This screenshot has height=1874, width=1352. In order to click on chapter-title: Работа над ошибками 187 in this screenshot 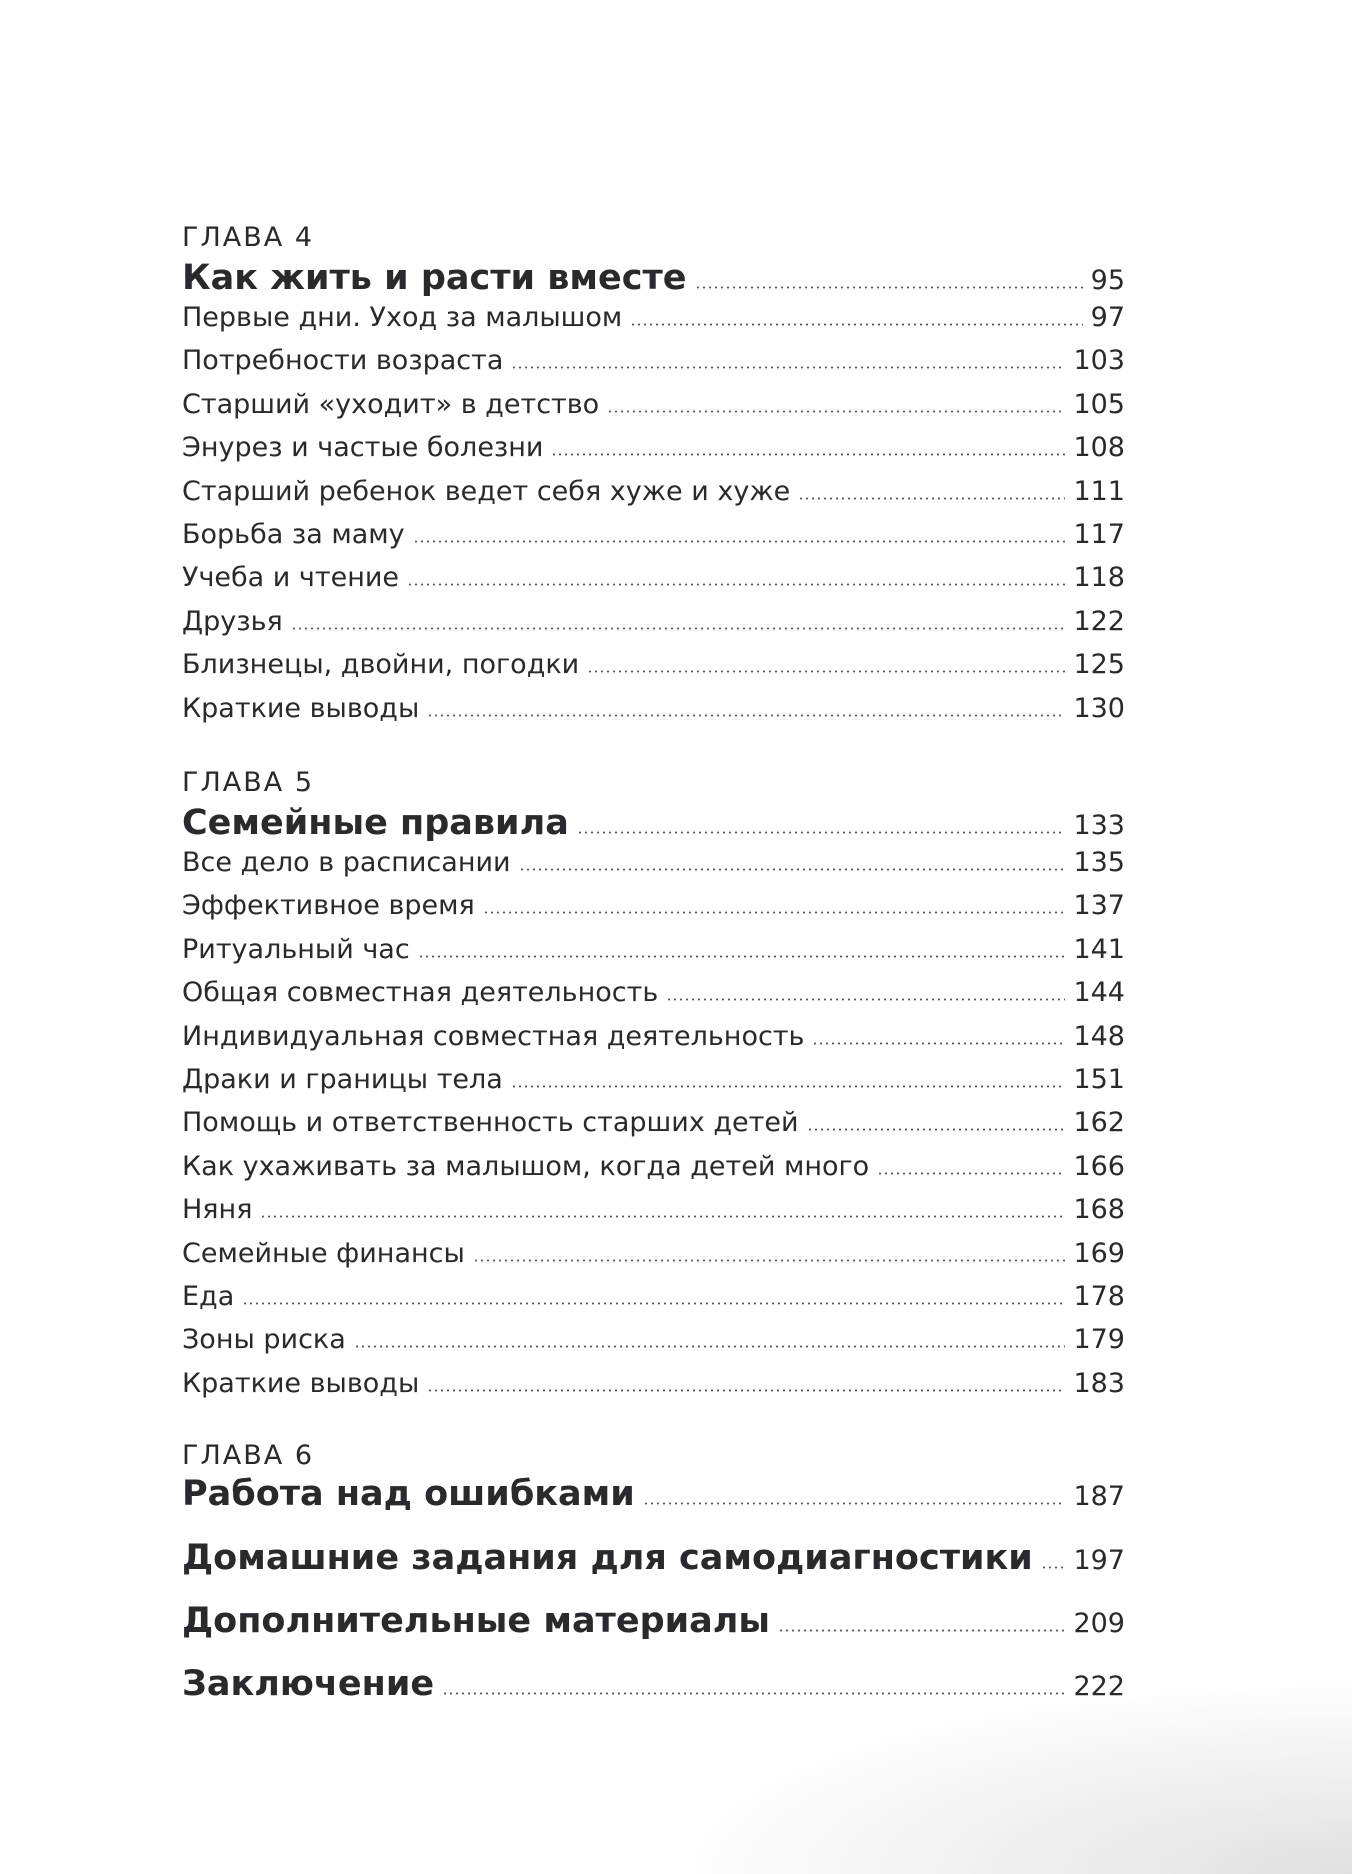, I will do `click(653, 1494)`.